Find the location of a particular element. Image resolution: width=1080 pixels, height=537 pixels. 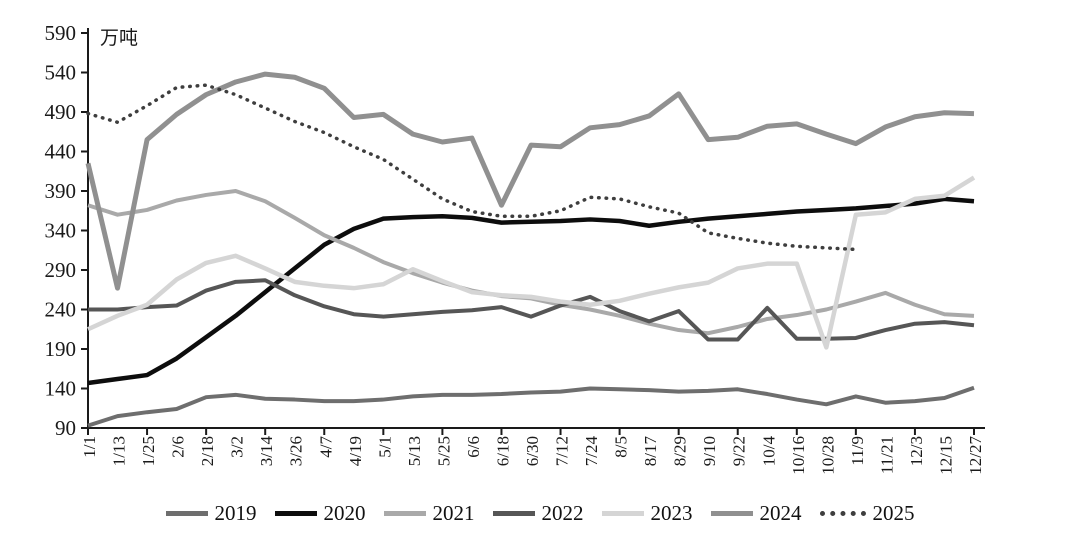

unit-label: 万吨 is located at coordinates (119, 38).